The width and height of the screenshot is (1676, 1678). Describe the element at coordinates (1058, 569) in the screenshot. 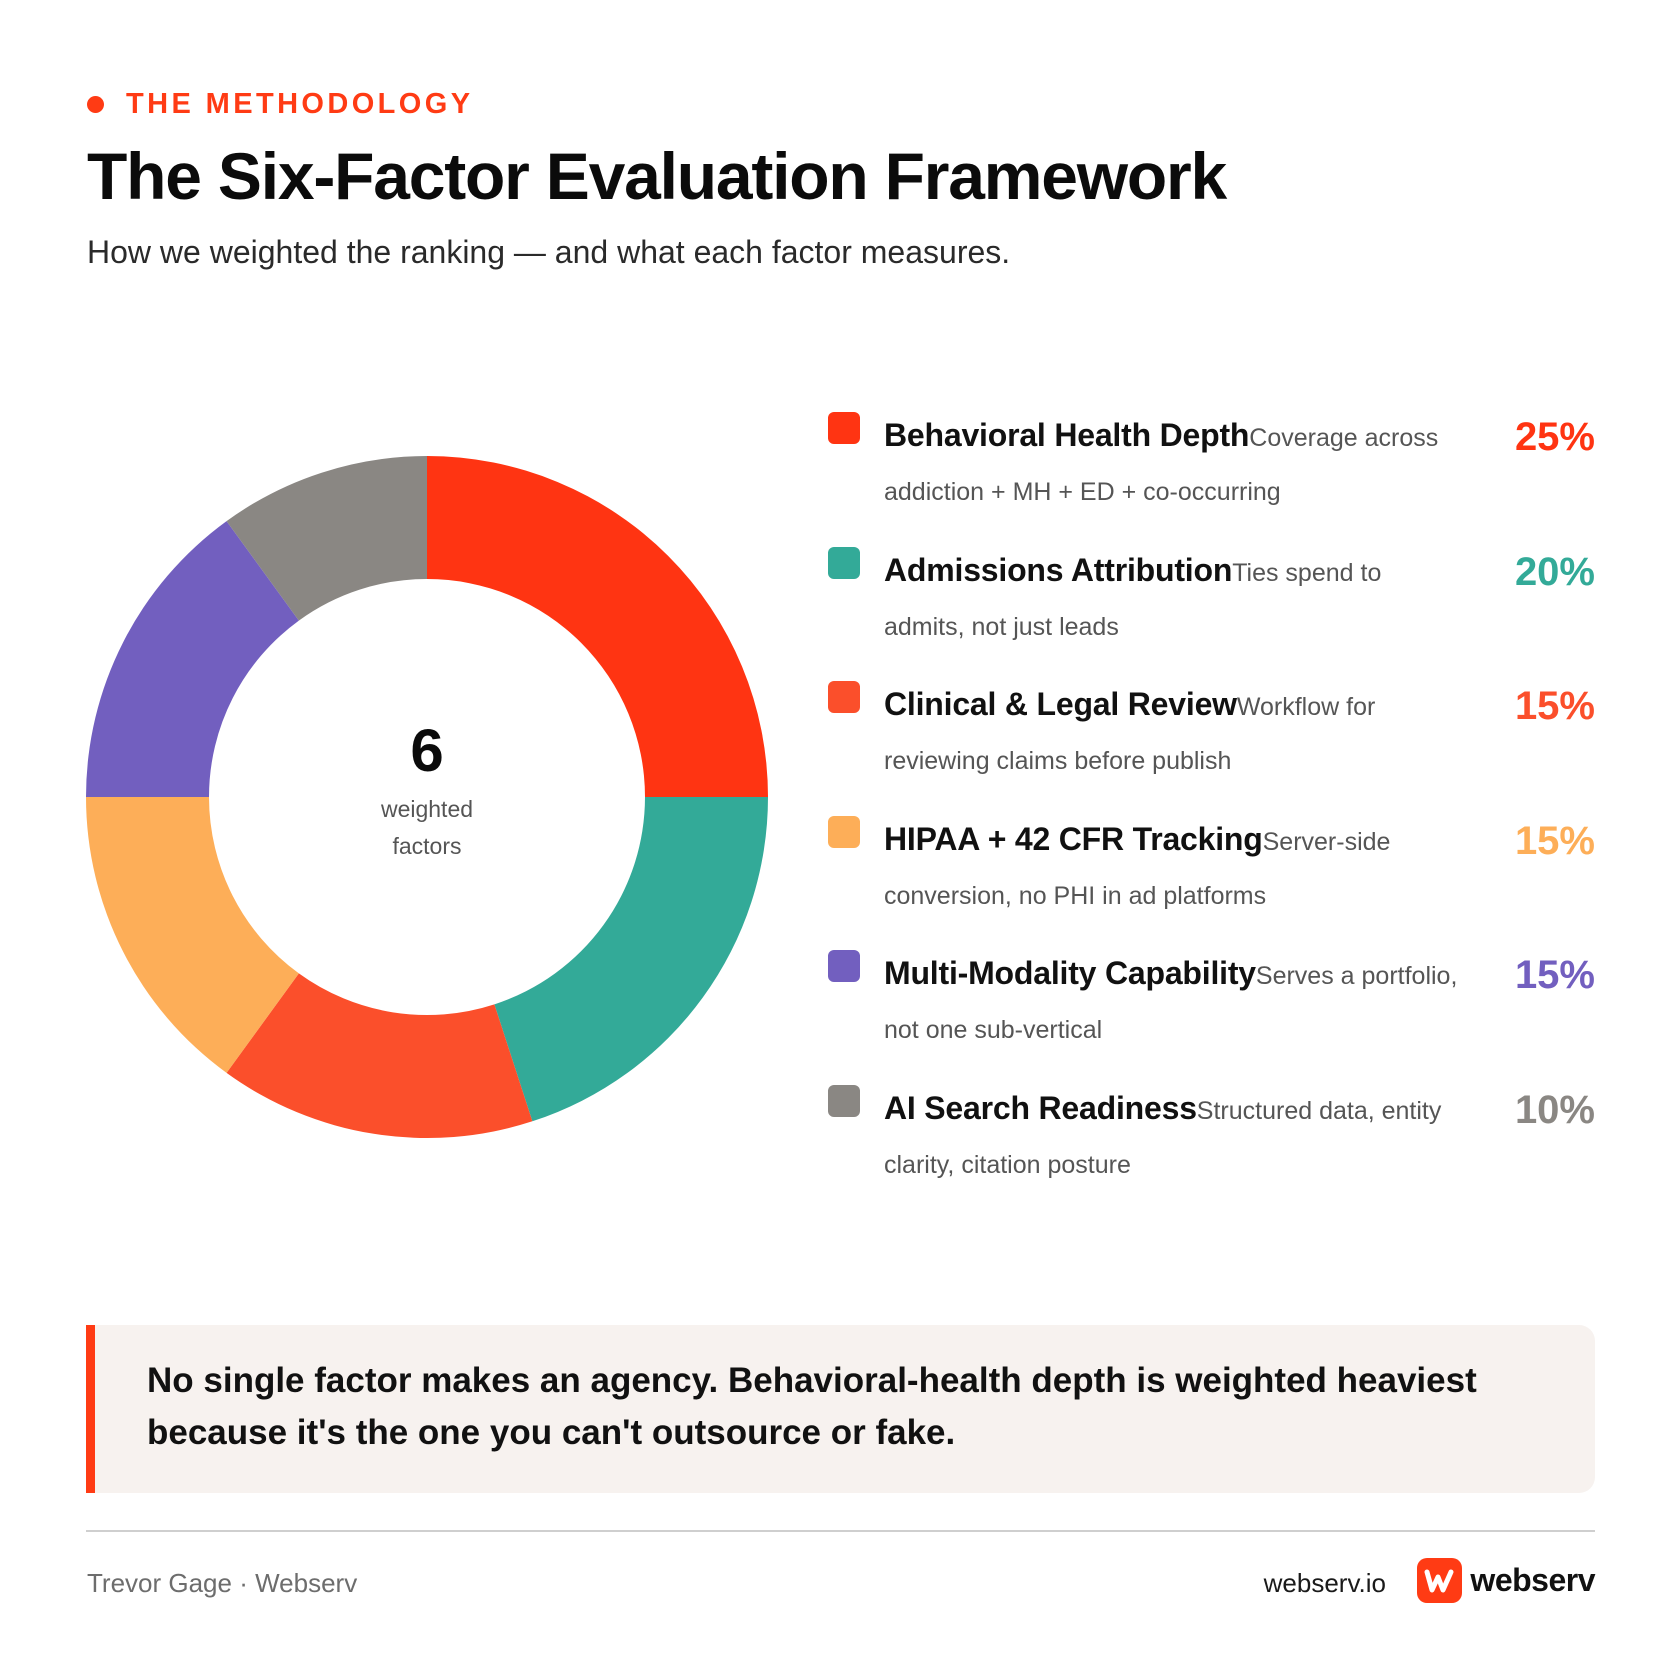

I see `factor-name: Admissions Attribution` at that location.